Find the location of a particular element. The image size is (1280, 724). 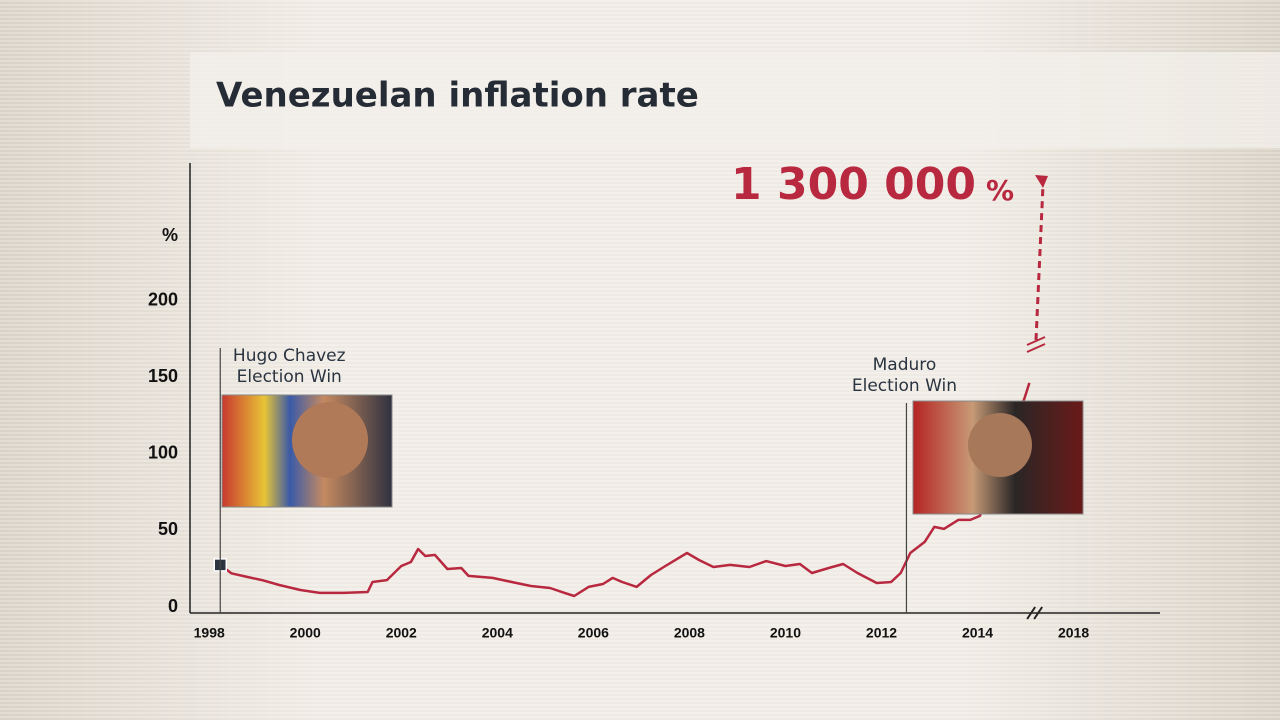

x-tick-label: 2002 is located at coordinates (401, 633).